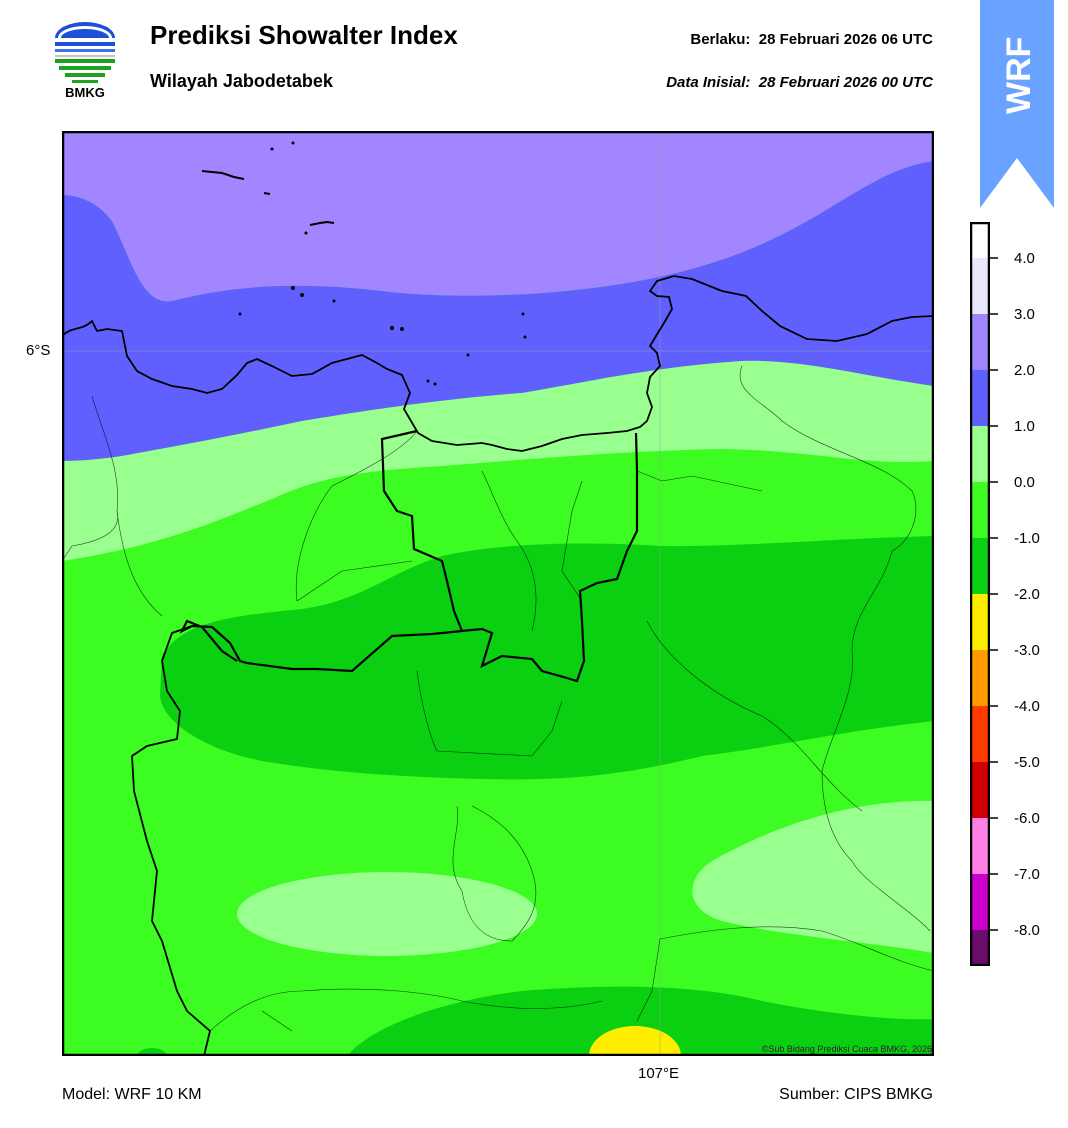  Describe the element at coordinates (1027, 538) in the screenshot. I see `colorbar-label: -1.0` at that location.